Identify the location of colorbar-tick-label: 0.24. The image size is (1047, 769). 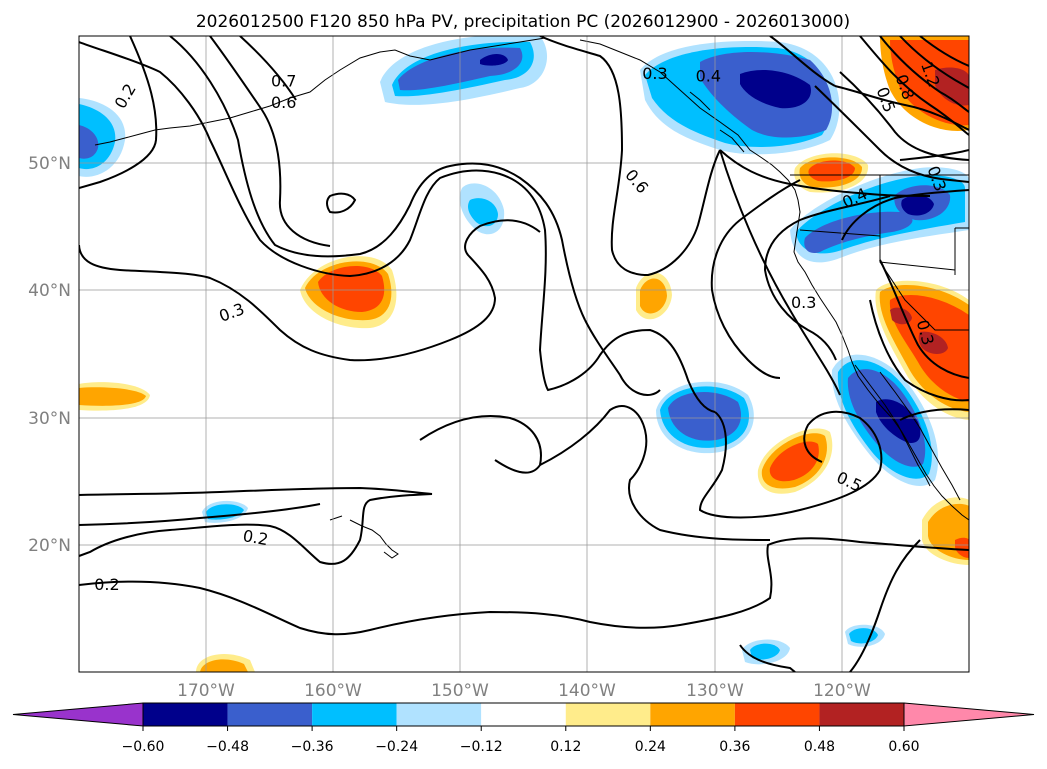
(650, 747).